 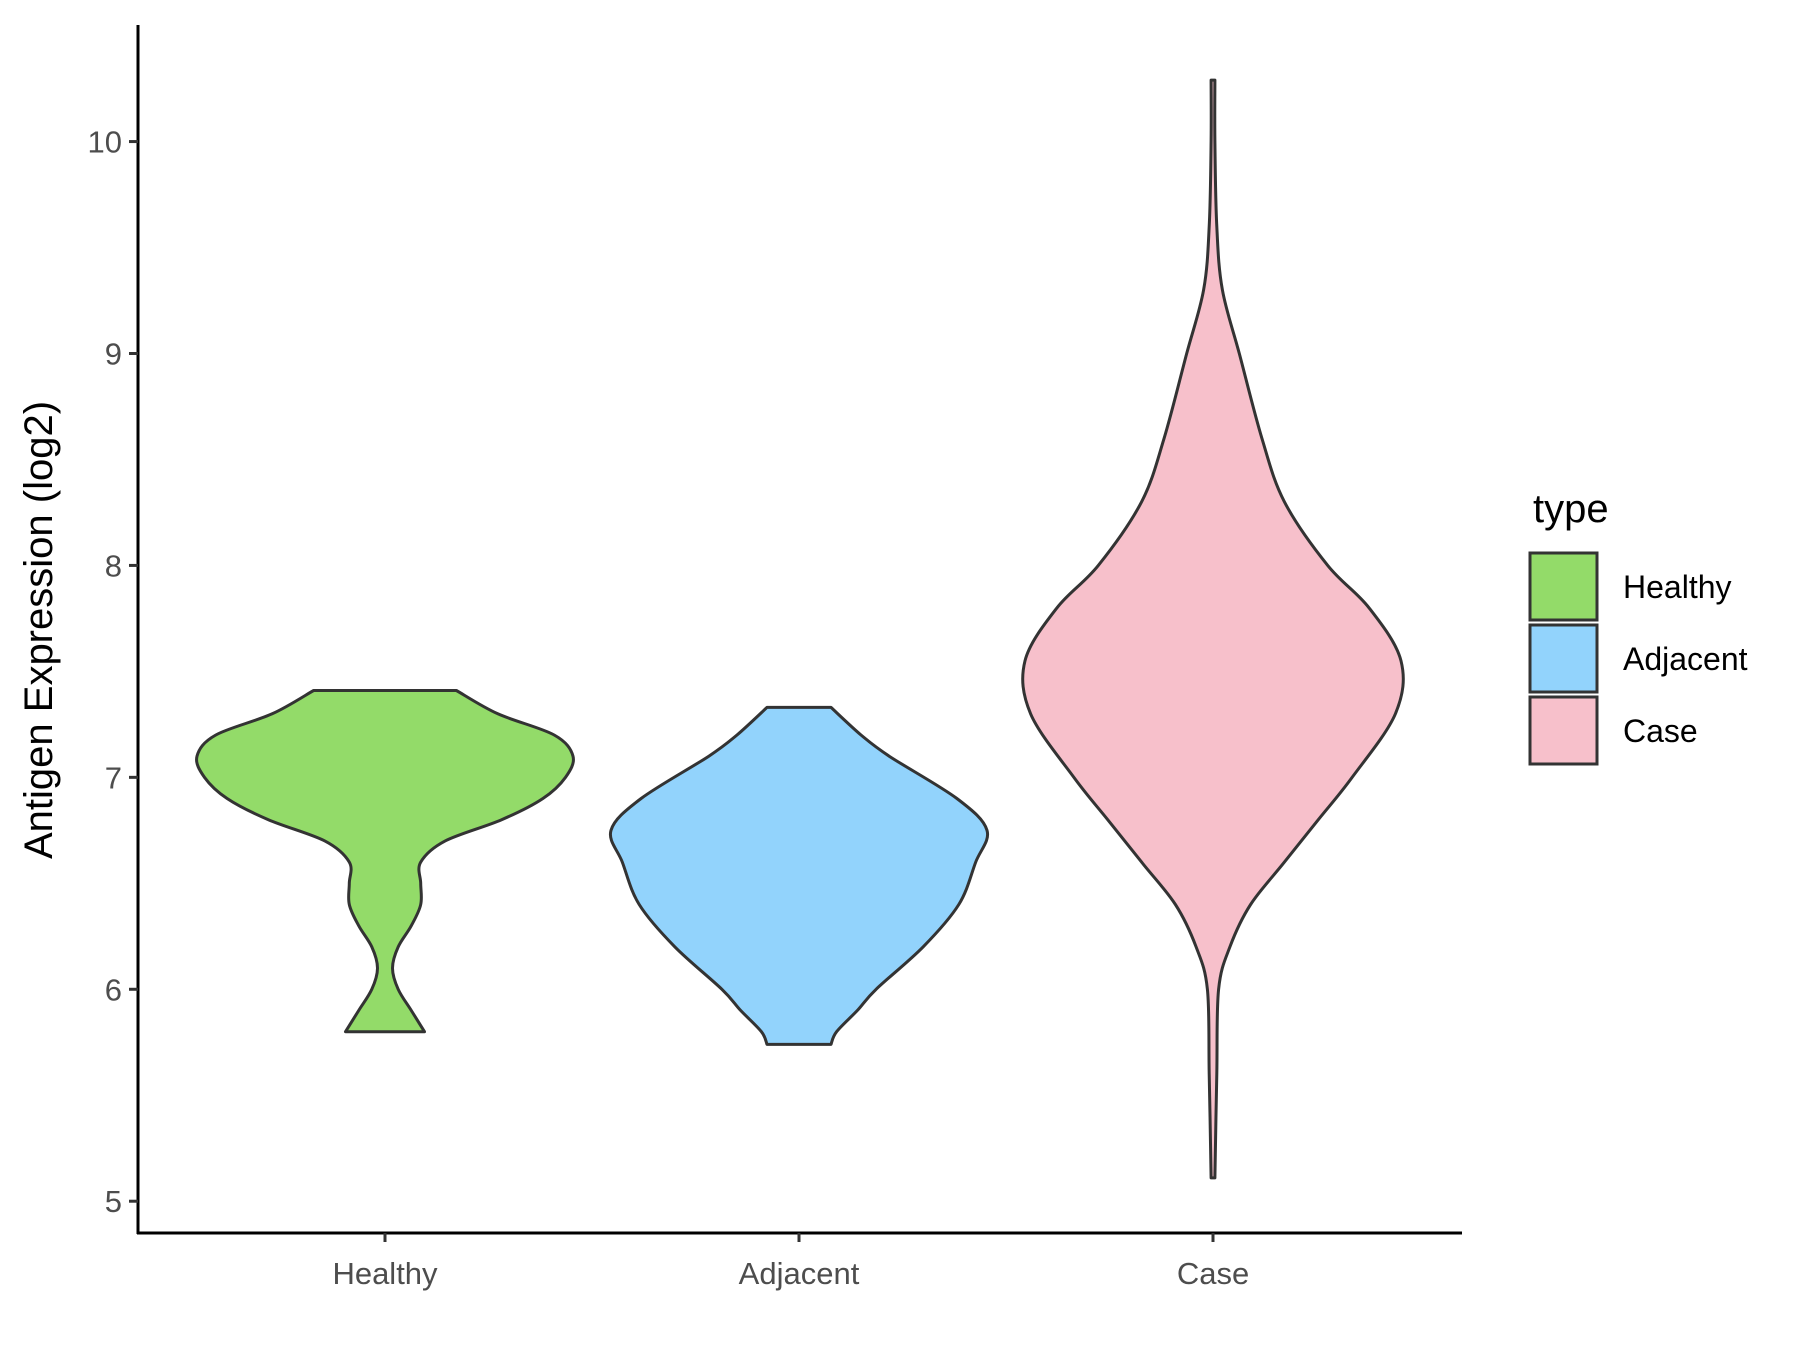 What do you see at coordinates (39, 630) in the screenshot?
I see `y-axis-title: Antigen Expression (log2)` at bounding box center [39, 630].